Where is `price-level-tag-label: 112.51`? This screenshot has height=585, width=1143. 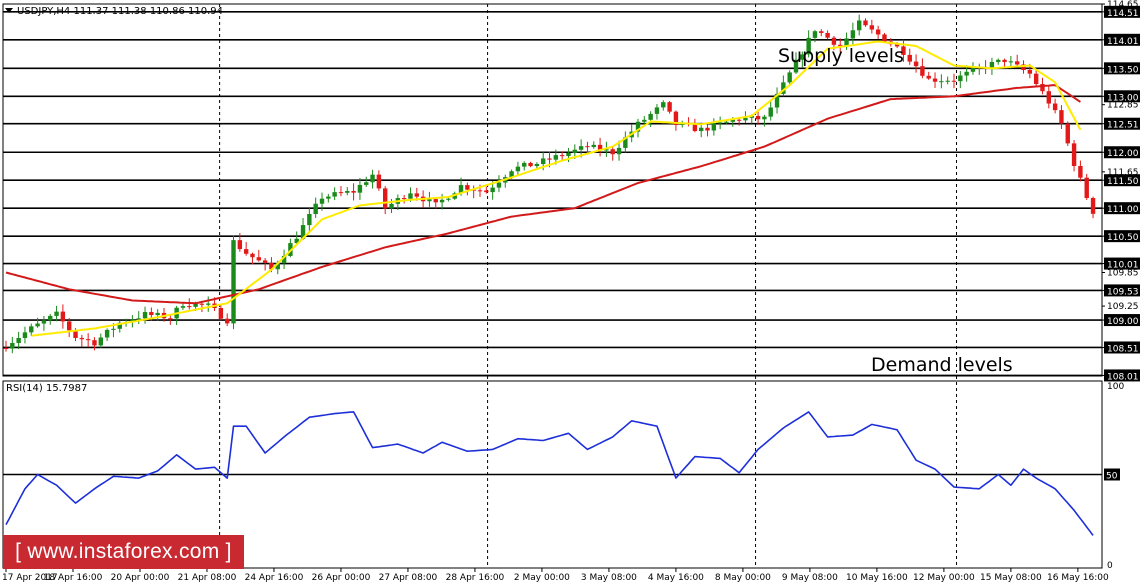
price-level-tag-label: 112.51 is located at coordinates (1123, 126).